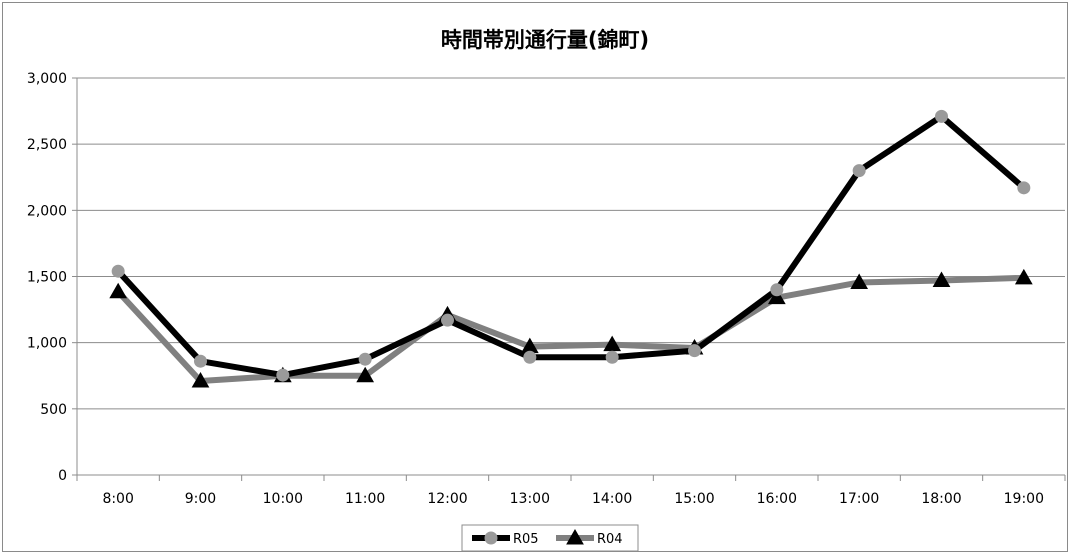 Image resolution: width=1072 pixels, height=555 pixels. What do you see at coordinates (365, 499) in the screenshot?
I see `x-tick-label: 11:00` at bounding box center [365, 499].